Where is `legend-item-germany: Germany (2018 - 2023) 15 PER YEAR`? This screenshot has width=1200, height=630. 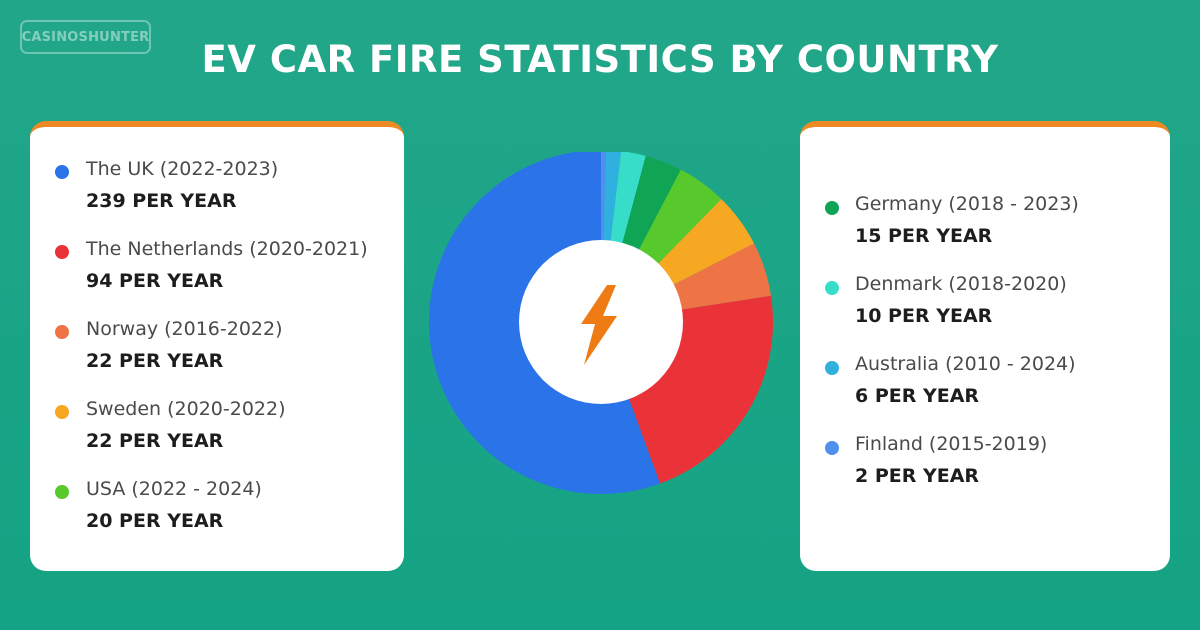 legend-item-germany: Germany (2018 - 2023) 15 PER YEAR is located at coordinates (985, 232).